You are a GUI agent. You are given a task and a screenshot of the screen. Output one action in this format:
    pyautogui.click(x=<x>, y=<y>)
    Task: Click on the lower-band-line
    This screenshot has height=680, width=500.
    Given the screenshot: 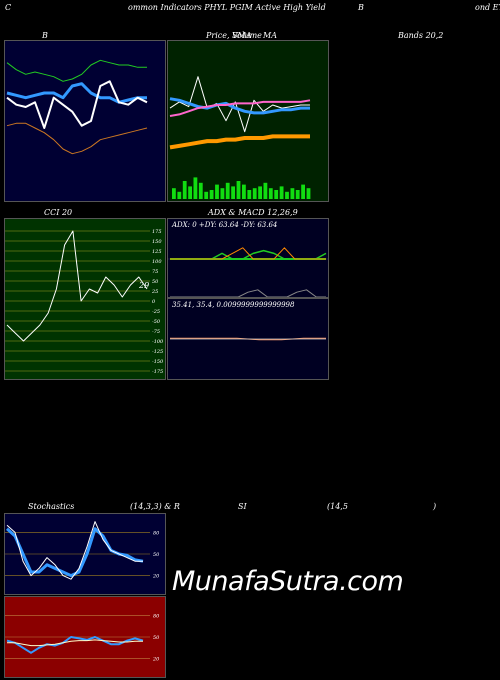 What is the action you would take?
    pyautogui.click(x=77, y=138)
    